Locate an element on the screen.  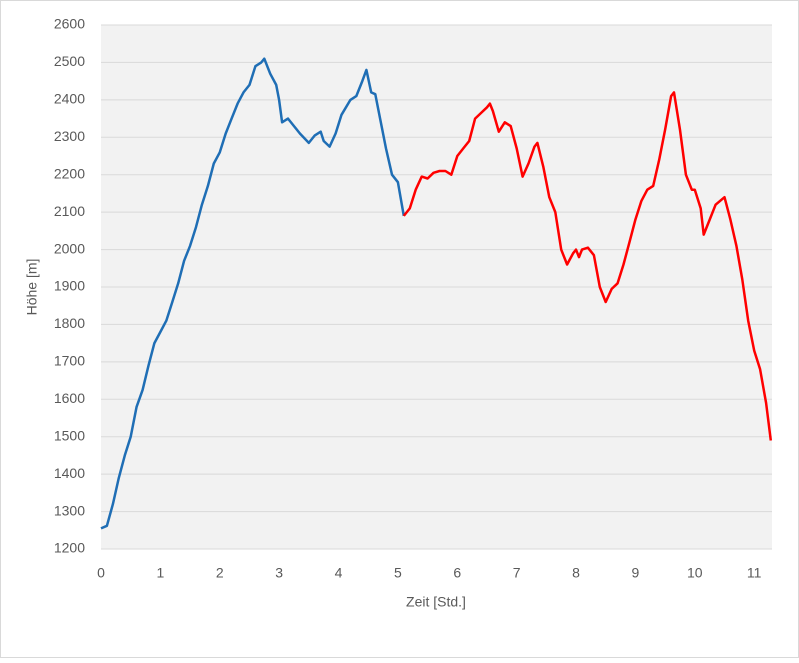
y-tick-label: 1500 is located at coordinates (69, 435).